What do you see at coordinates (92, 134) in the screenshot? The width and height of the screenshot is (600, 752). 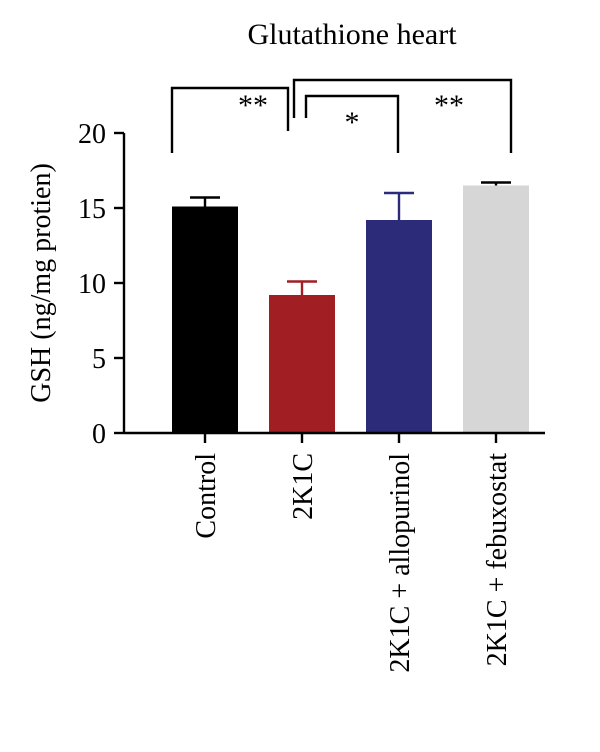 I see `y-tick-label: 20` at bounding box center [92, 134].